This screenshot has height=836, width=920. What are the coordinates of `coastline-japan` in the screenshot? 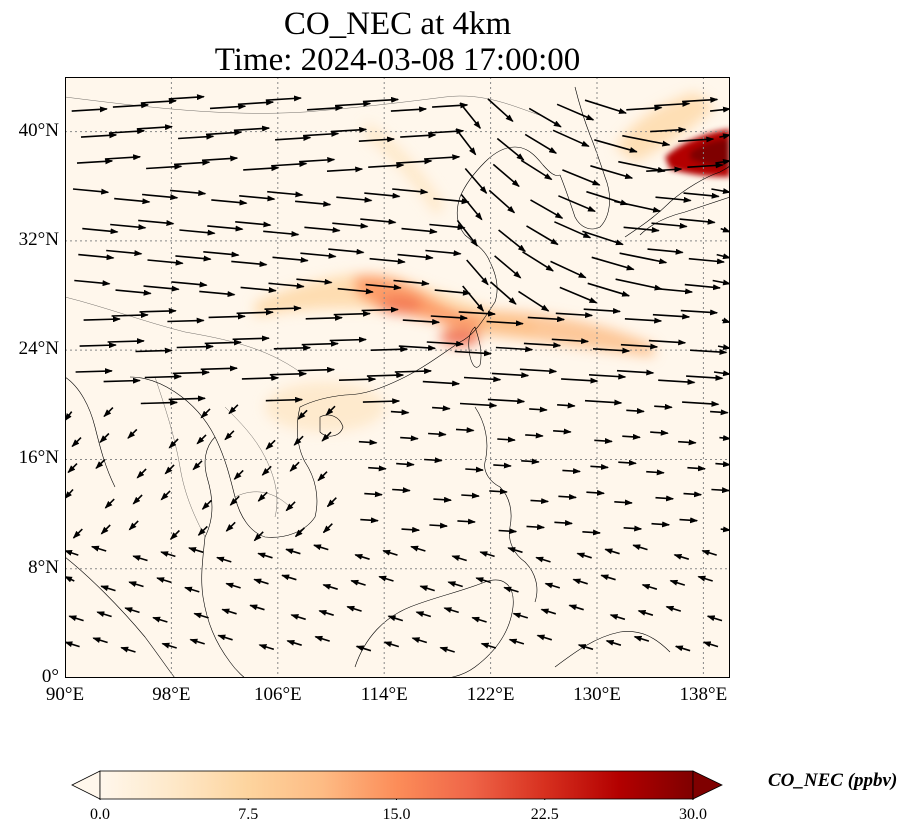 It's located at (677, 201).